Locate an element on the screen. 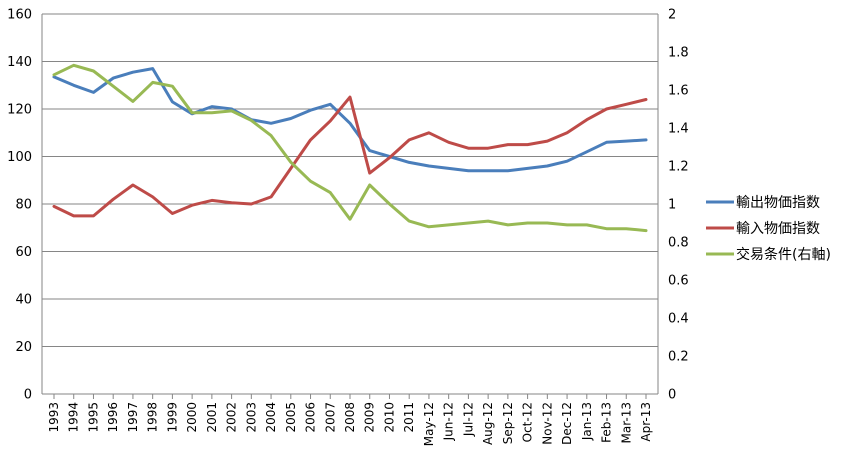  x-tick-label: Jun-12 is located at coordinates (449, 421).